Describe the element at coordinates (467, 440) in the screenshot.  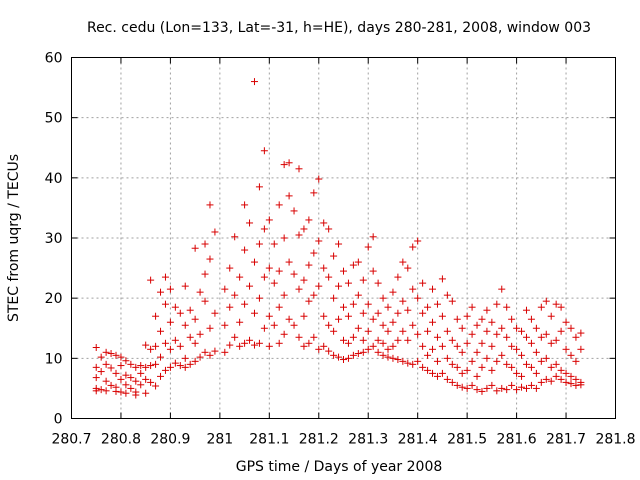
I see `x-tick-label: 281.5` at that location.